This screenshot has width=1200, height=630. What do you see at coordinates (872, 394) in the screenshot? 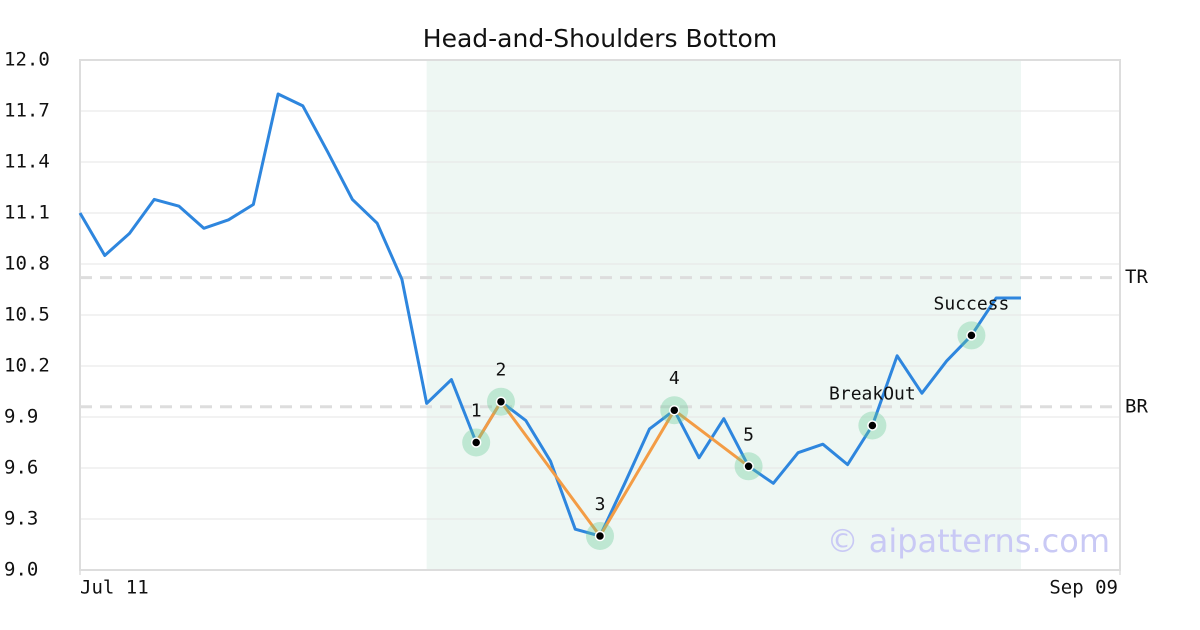
I see `point-label: BreakOut` at bounding box center [872, 394].